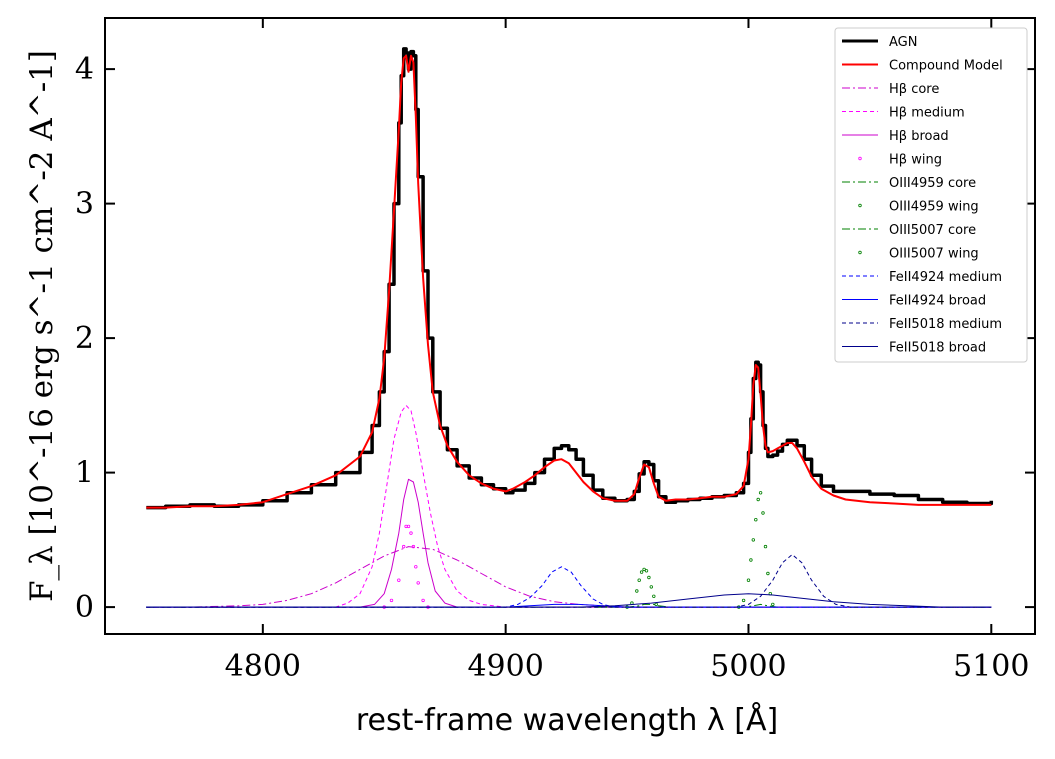 Image resolution: width=1055 pixels, height=759 pixels. What do you see at coordinates (945, 324) in the screenshot?
I see `legend-label: FeII5018 medium` at bounding box center [945, 324].